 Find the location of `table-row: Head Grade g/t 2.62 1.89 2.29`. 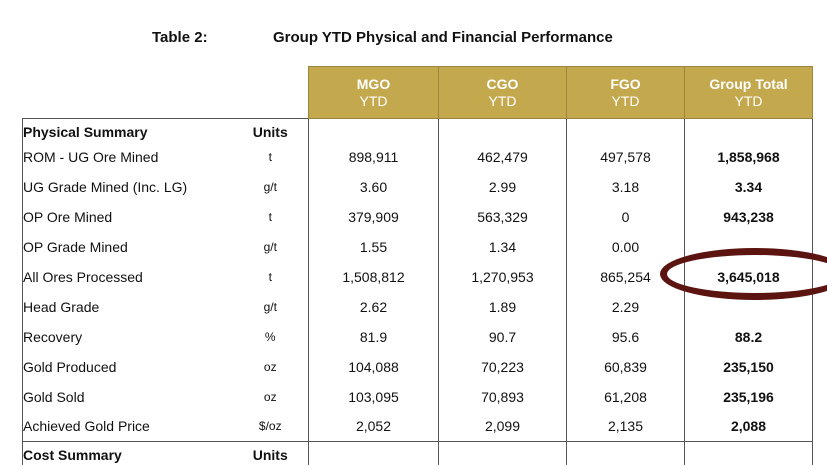

table-row: Head Grade g/t 2.62 1.89 2.29 is located at coordinates (417, 306).